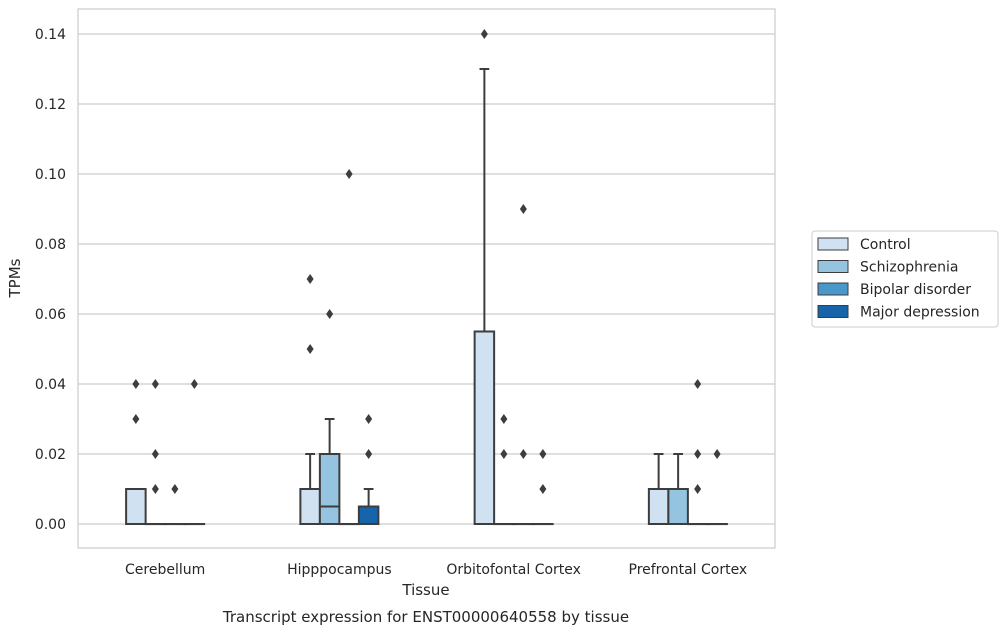 This screenshot has height=634, width=1007. I want to click on y-axis-label: TPMs, so click(15, 278).